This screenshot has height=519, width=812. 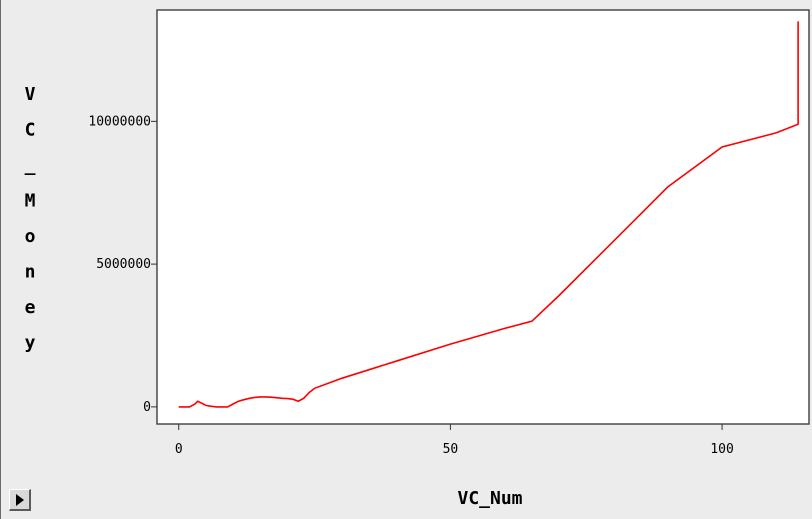 What do you see at coordinates (0, 259) in the screenshot?
I see `window-edge` at bounding box center [0, 259].